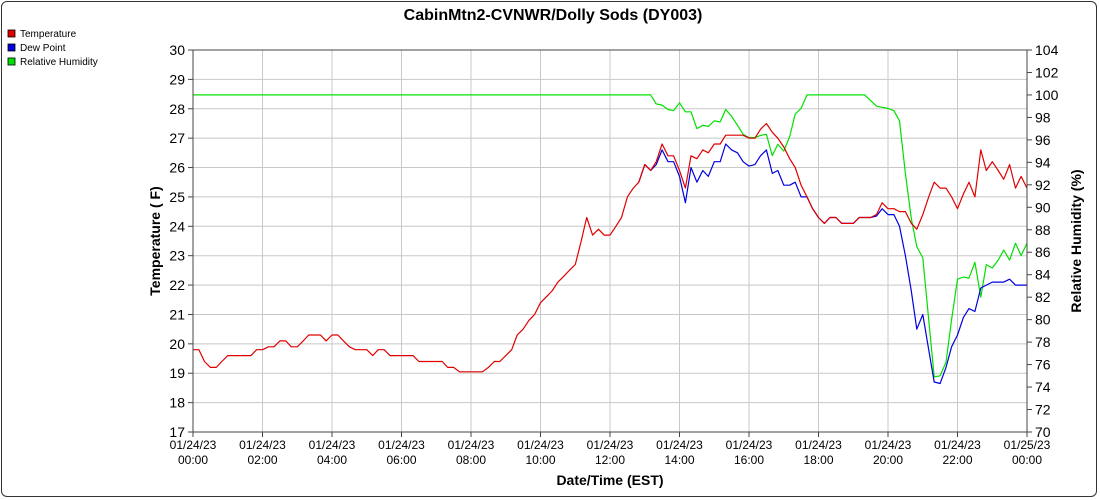  I want to click on y-tick-label: 19, so click(177, 373).